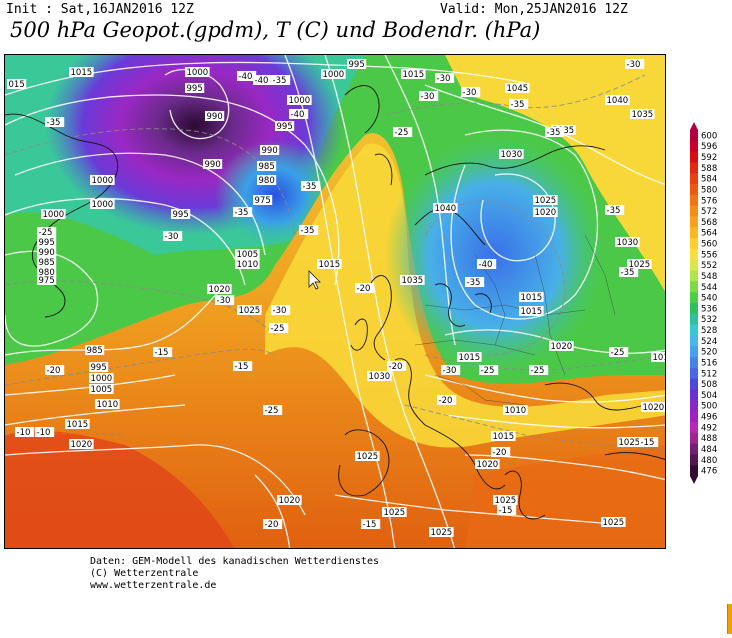 This screenshot has width=732, height=638. What do you see at coordinates (534, 9) in the screenshot?
I see `valid-time: Valid: Mon,25JAN2016 12Z` at bounding box center [534, 9].